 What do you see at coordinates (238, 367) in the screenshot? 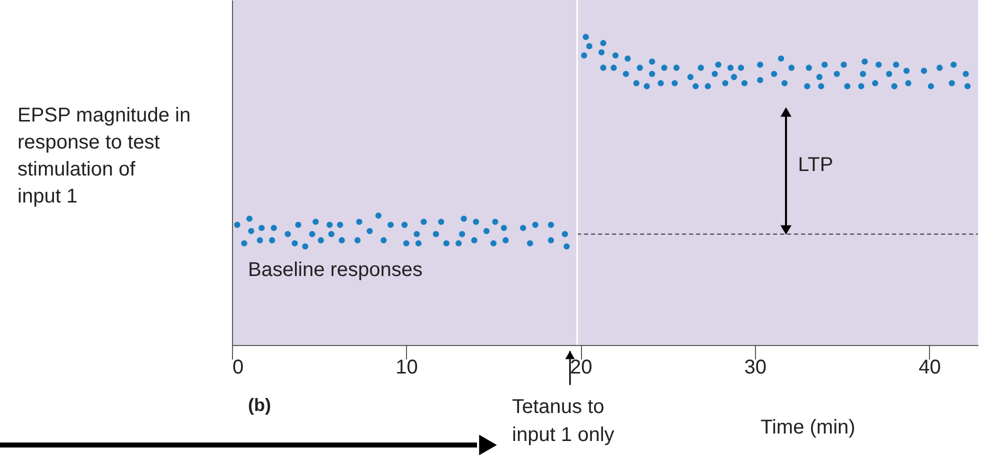
I see `x-tick-label: 0` at bounding box center [238, 367].